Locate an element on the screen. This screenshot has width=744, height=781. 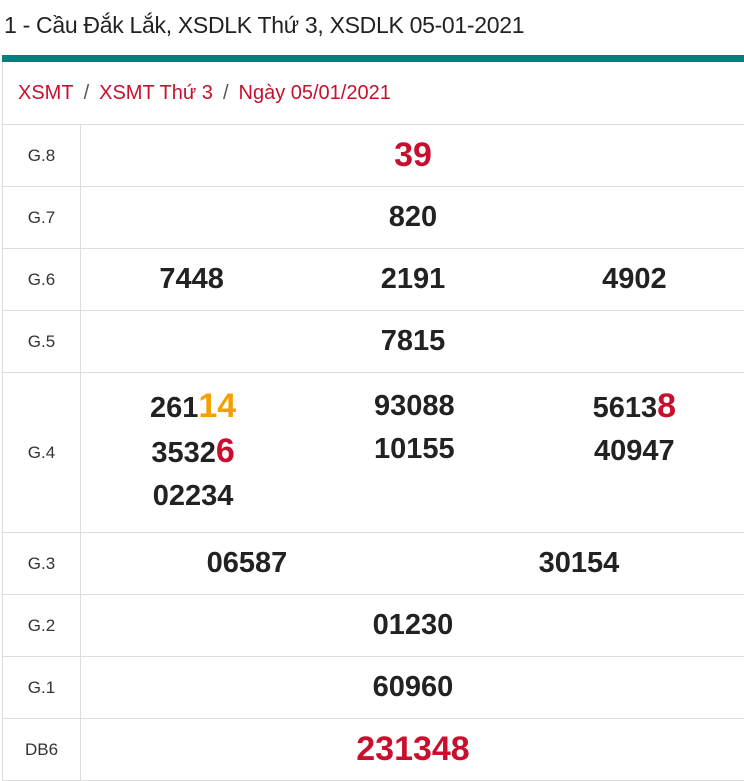
row-g7: G.7 820 is located at coordinates (373, 217).